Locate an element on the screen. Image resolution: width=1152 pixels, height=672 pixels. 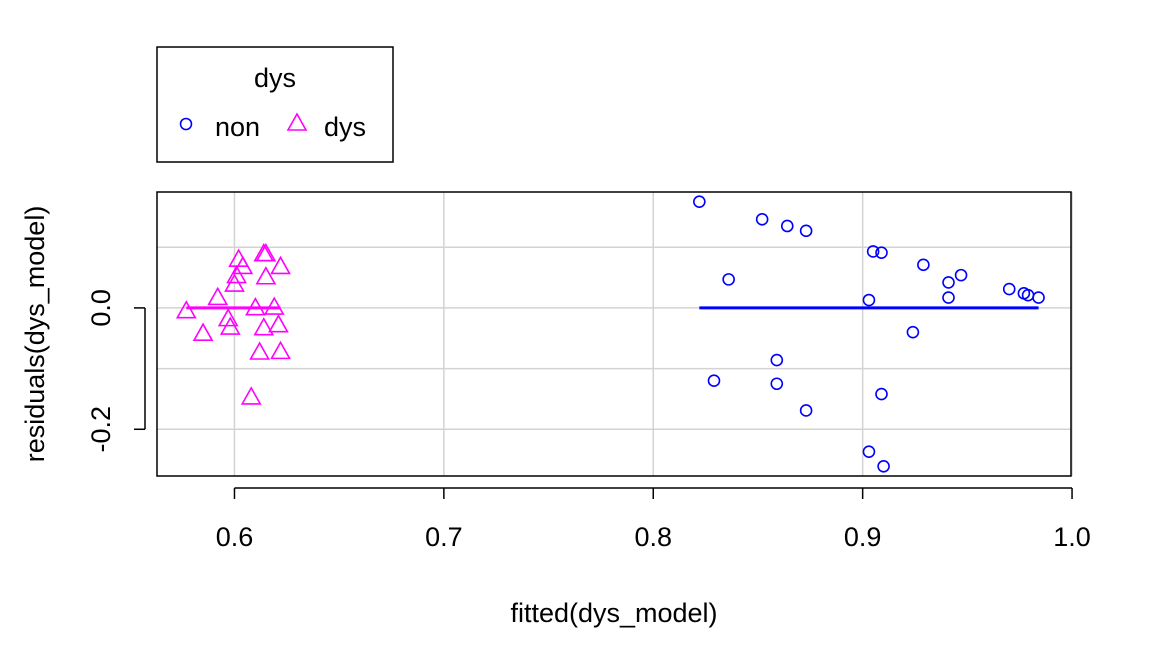
legend-label-non: non is located at coordinates (237, 127).